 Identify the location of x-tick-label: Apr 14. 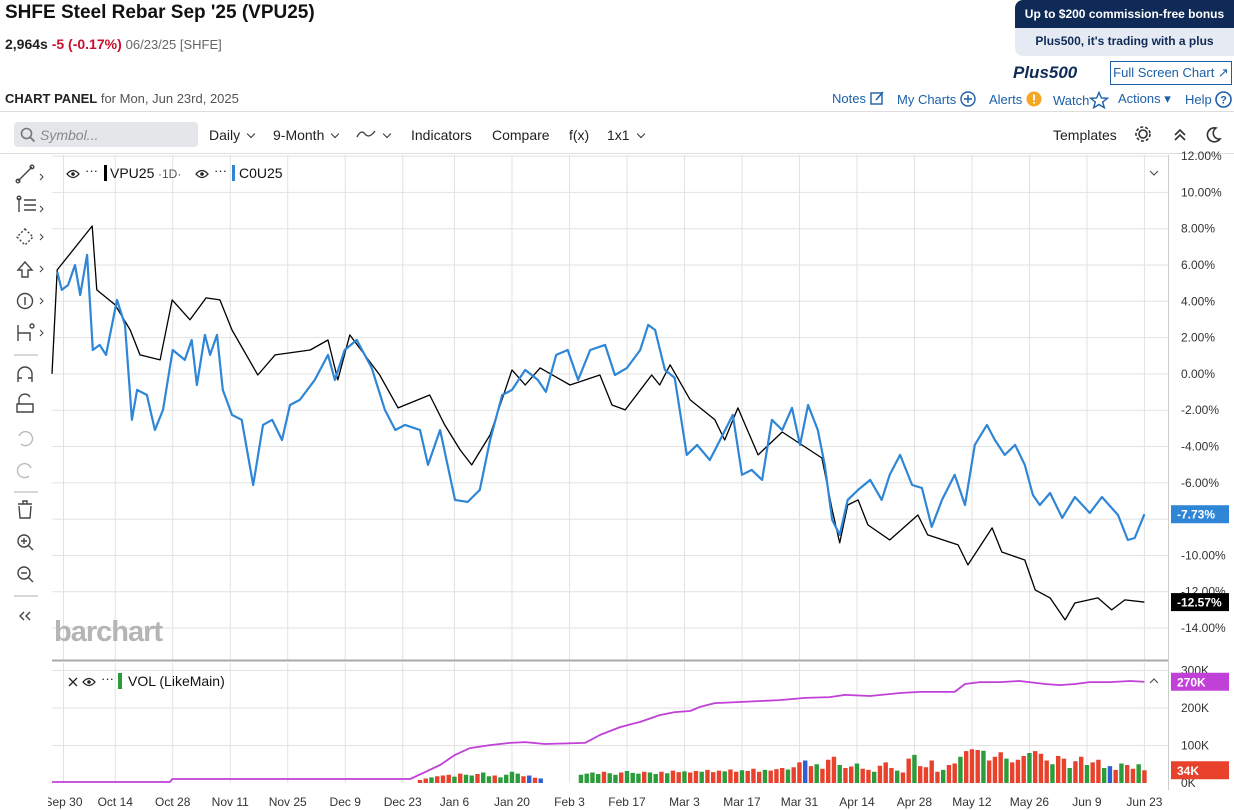
(857, 802).